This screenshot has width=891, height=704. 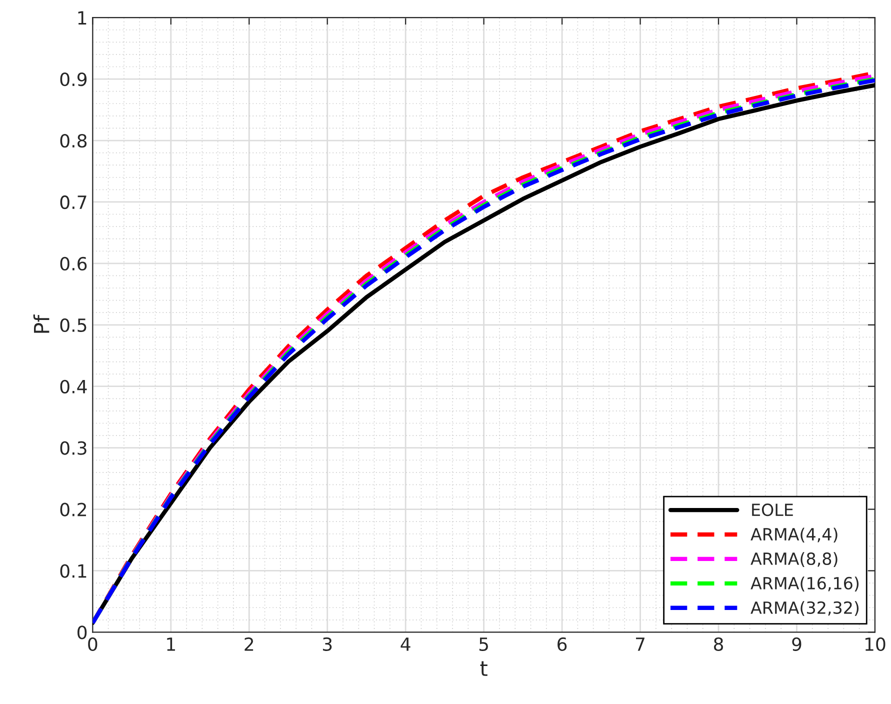 What do you see at coordinates (73, 325) in the screenshot?
I see `y-tick-label: 0.5` at bounding box center [73, 325].